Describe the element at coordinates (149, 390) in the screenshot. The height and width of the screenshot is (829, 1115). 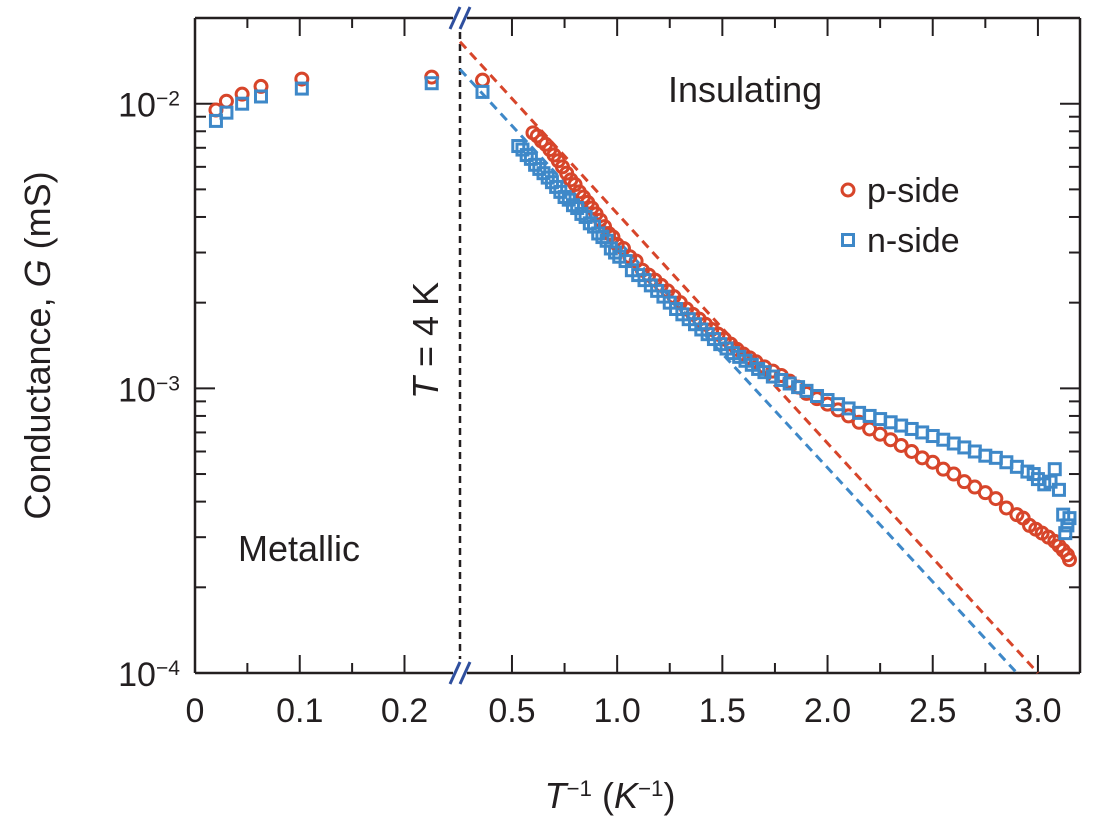
I see `y-tick-label: 10⁻³` at that location.